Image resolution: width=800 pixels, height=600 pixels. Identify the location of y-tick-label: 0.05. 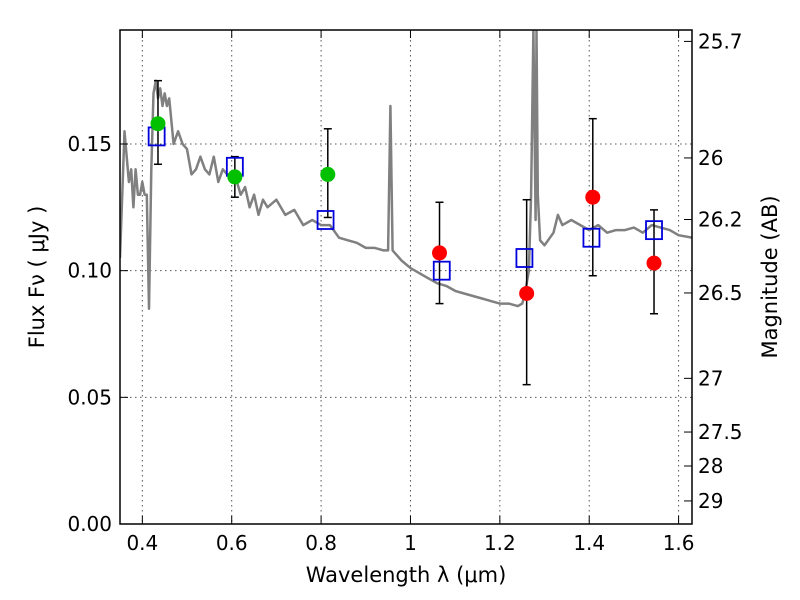
(89, 397).